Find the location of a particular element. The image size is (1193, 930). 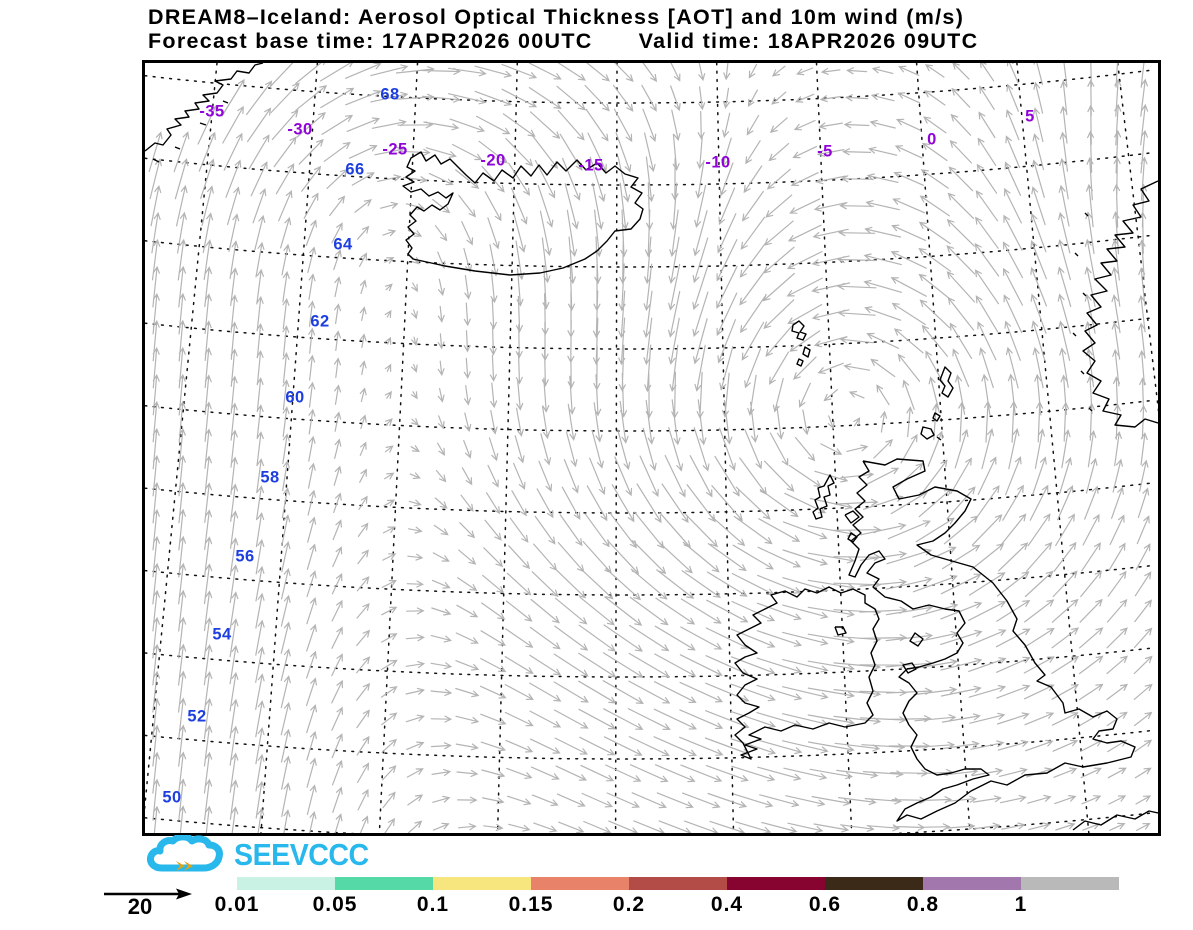

legend-label: 0.6 is located at coordinates (825, 904).